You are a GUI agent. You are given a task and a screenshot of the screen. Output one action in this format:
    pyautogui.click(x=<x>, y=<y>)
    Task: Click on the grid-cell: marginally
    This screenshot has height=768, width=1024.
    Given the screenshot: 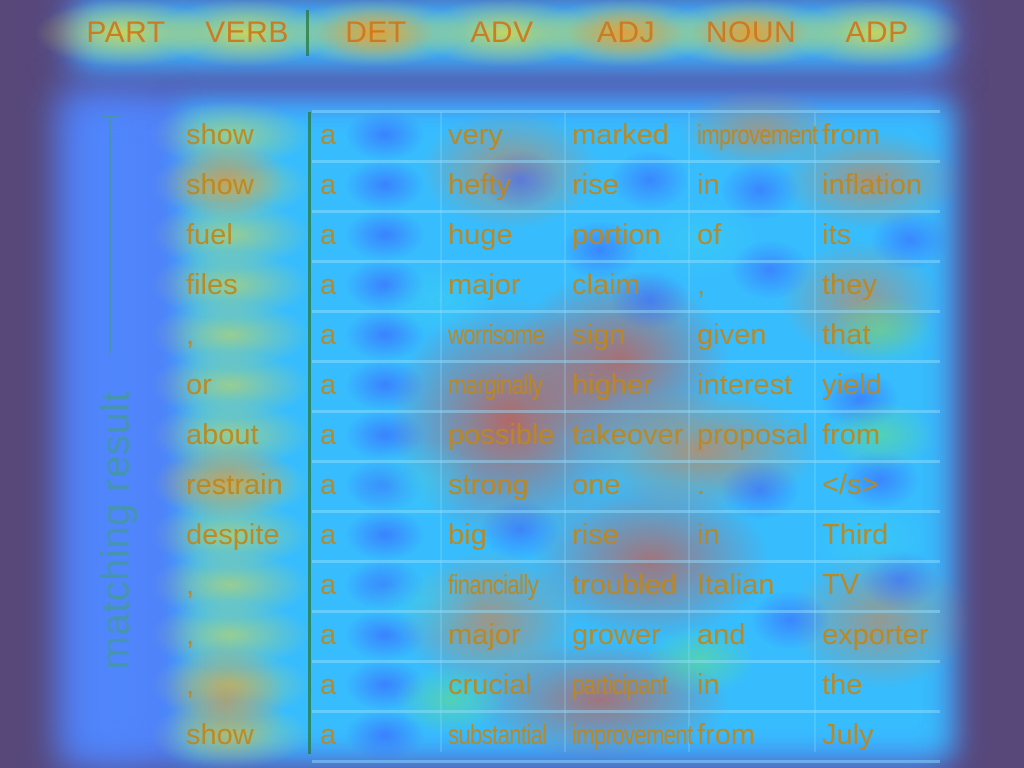 What is the action you would take?
    pyautogui.click(x=495, y=384)
    